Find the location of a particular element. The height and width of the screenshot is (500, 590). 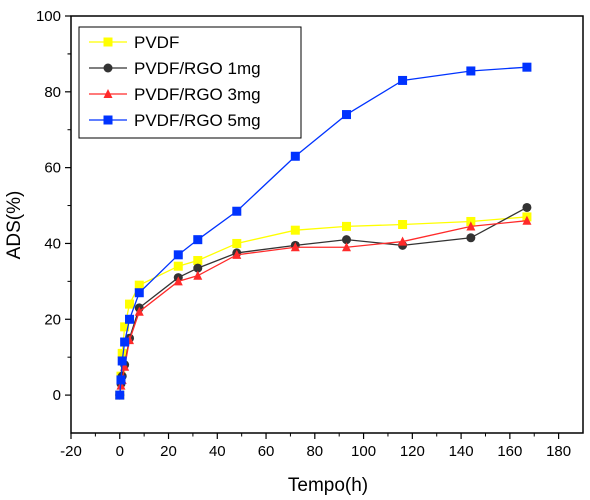

legend-item: PVDF/RGO 5mg is located at coordinates (175, 120).